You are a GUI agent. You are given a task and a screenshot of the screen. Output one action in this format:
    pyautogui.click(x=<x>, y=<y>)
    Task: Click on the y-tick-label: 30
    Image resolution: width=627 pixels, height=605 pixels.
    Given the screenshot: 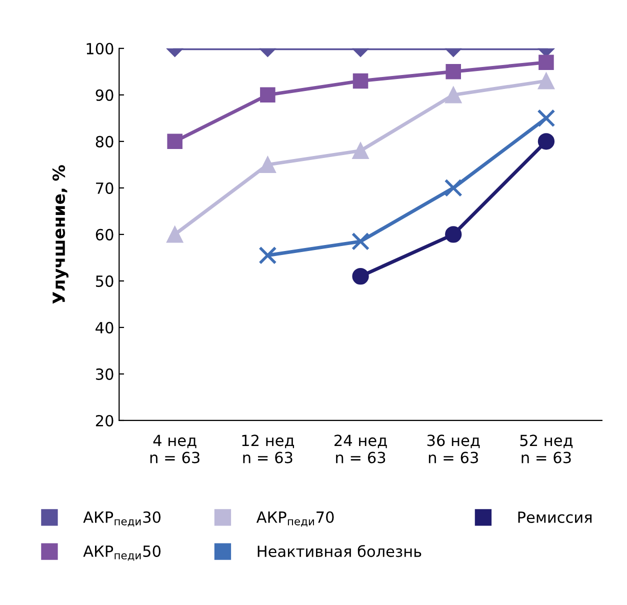 What is the action you would take?
    pyautogui.click(x=105, y=374)
    